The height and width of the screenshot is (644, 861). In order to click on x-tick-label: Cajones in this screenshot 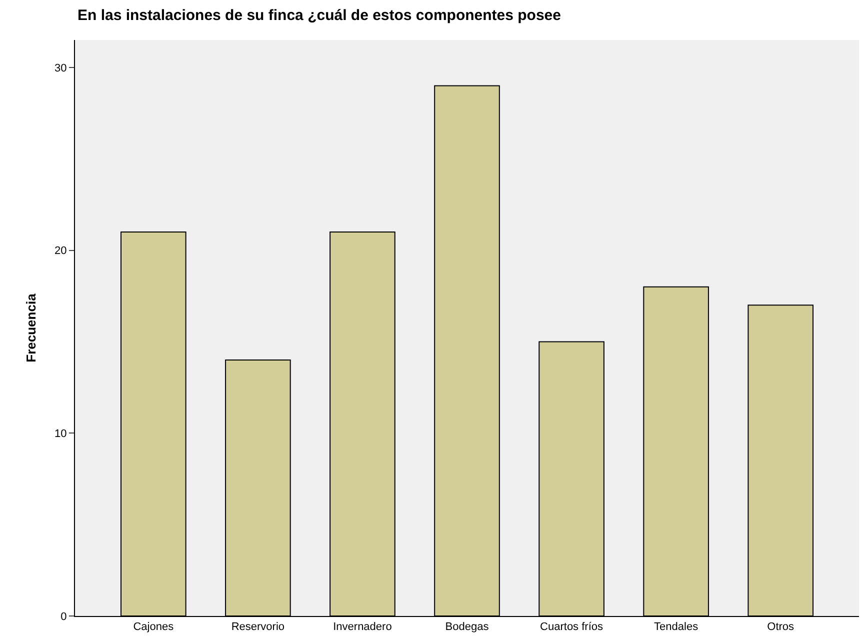, I will do `click(153, 627)`.